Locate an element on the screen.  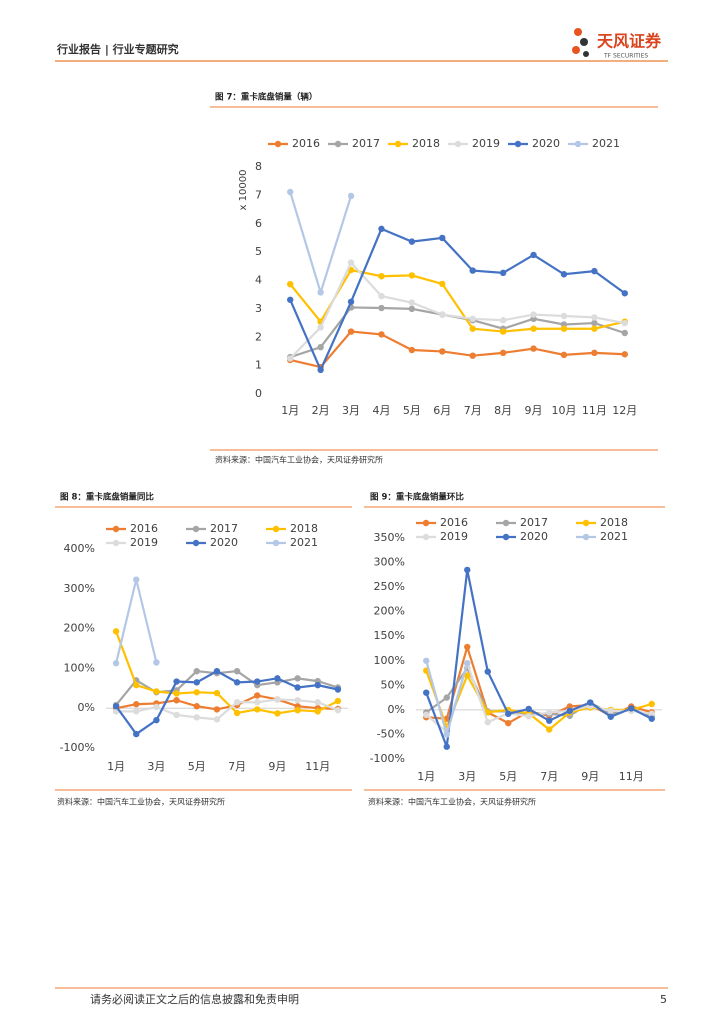
y-tick-label: 300% is located at coordinates (79, 588).